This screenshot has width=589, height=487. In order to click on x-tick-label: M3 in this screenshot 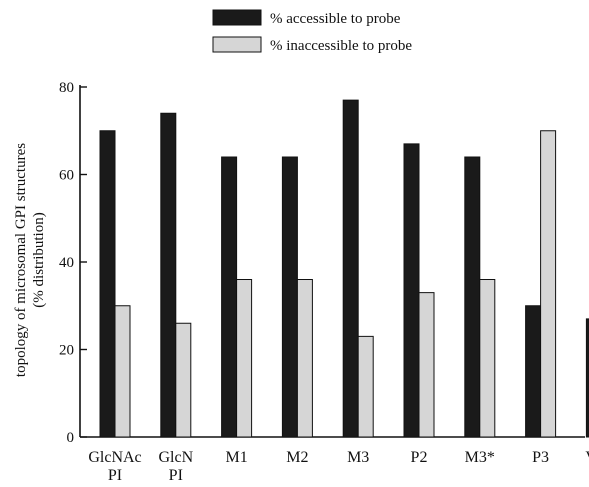, I will do `click(358, 457)`.